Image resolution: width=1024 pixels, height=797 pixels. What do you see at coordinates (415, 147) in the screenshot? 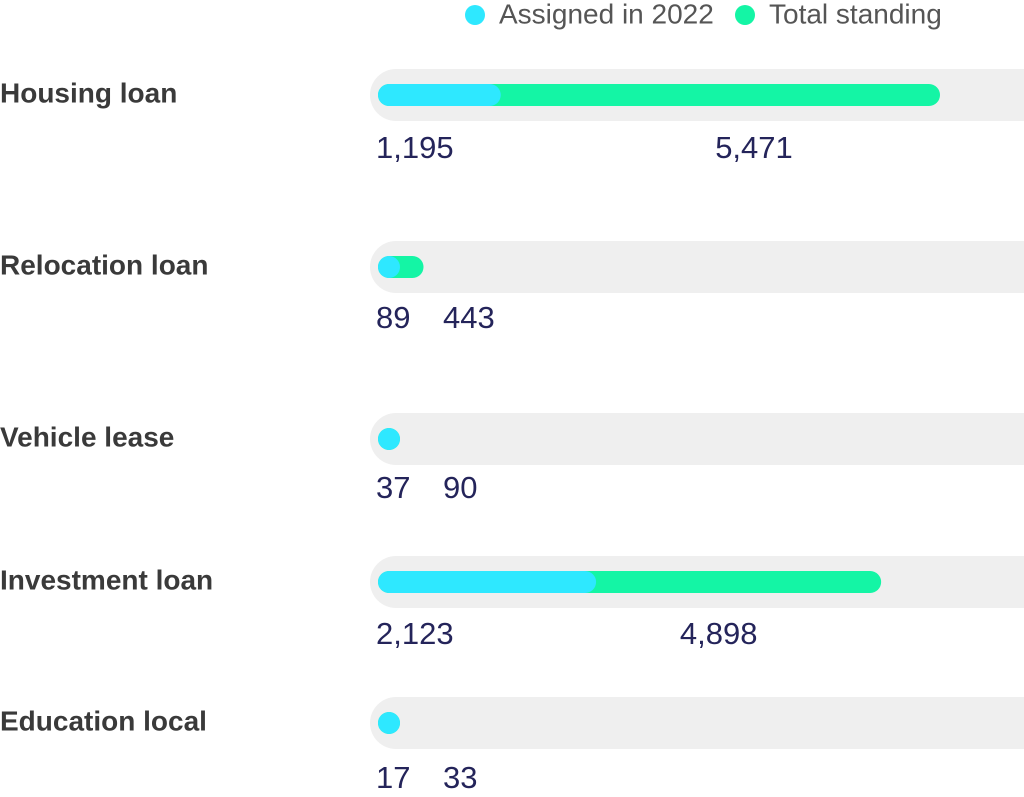
I see `value-label: 1,195` at bounding box center [415, 147].